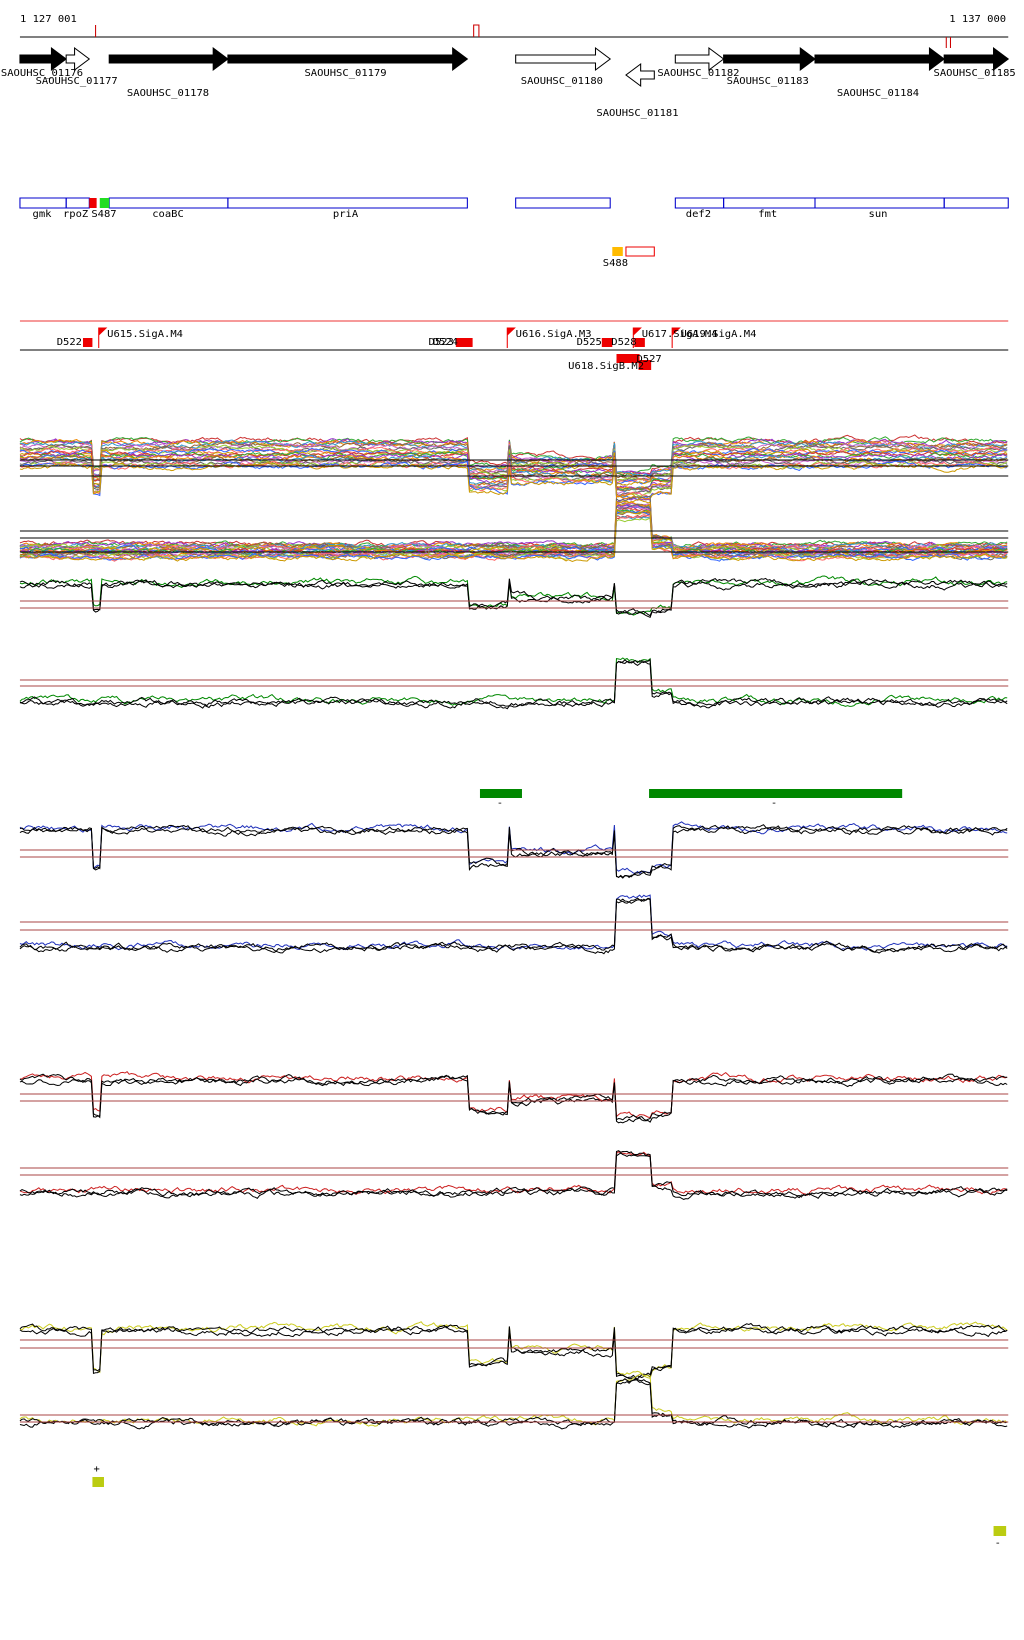 The width and height of the screenshot is (1024, 1640). I want to click on gene-label: SAOUHSC_01181, so click(637, 113).